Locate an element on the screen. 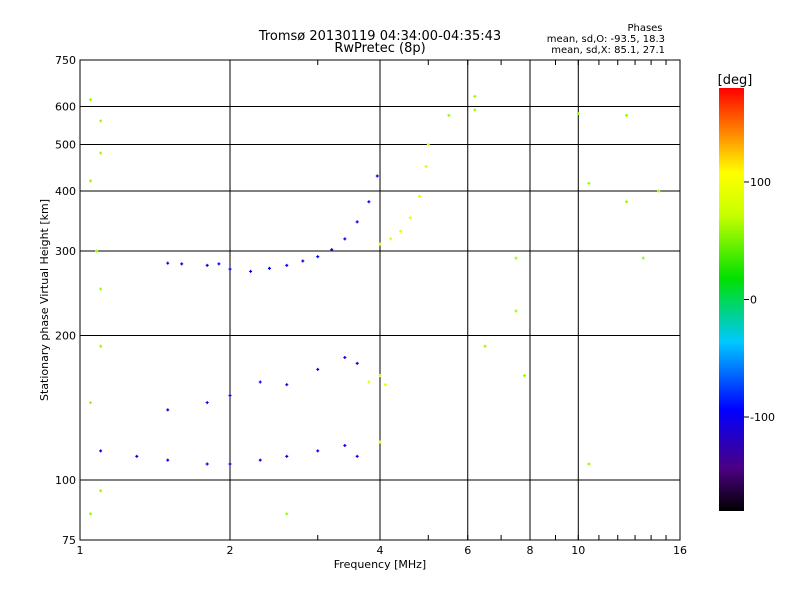 This screenshot has height=600, width=800. stats-header: Phases is located at coordinates (644, 28).